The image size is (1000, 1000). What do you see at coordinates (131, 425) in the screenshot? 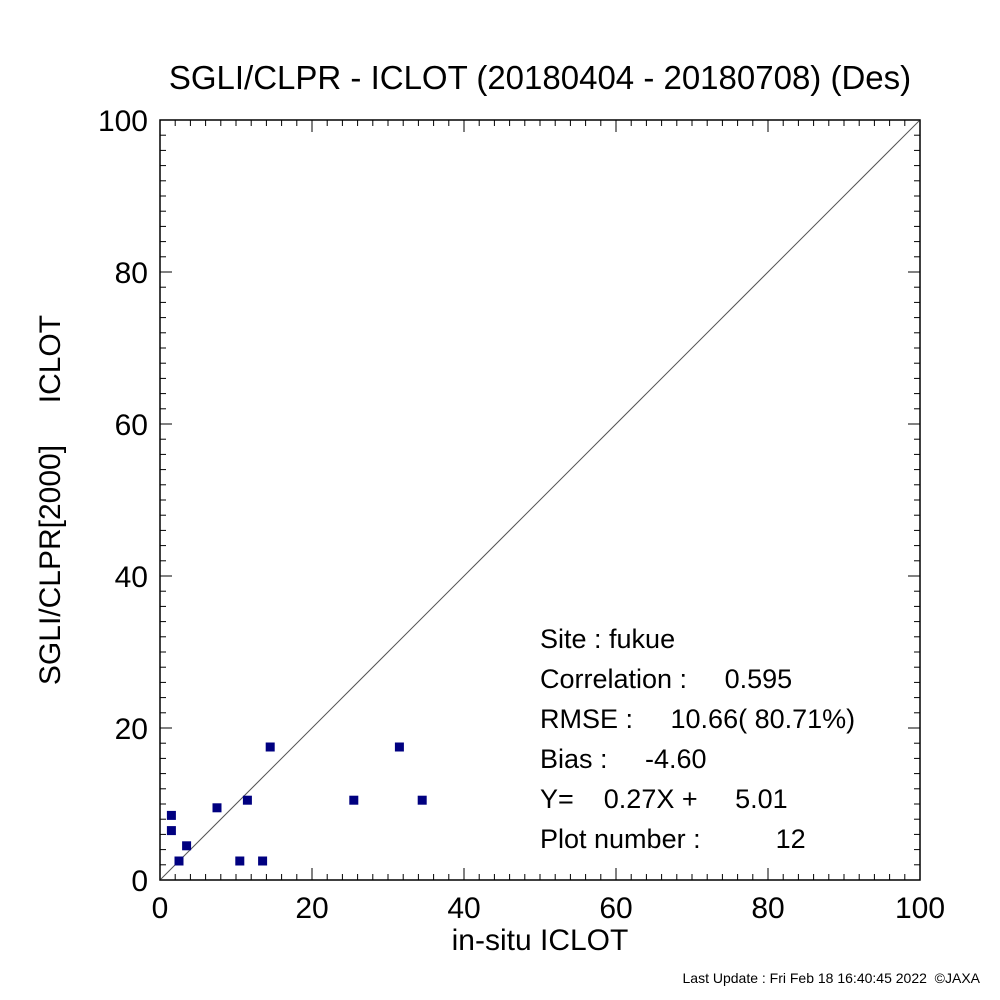
I see `y-tick-label: 60` at bounding box center [131, 425].